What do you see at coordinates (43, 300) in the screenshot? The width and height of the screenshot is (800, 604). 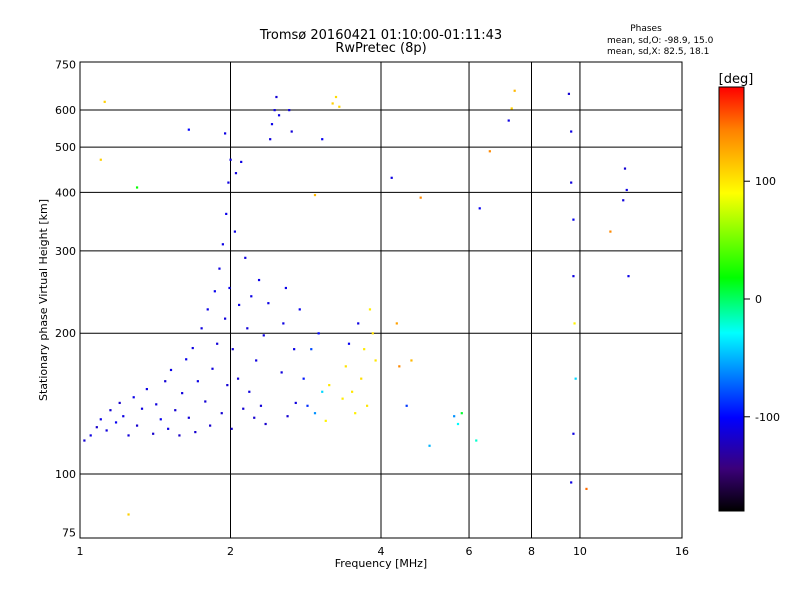 I see `y-axis-label: Stationary phase Virtual Height [km]` at bounding box center [43, 300].